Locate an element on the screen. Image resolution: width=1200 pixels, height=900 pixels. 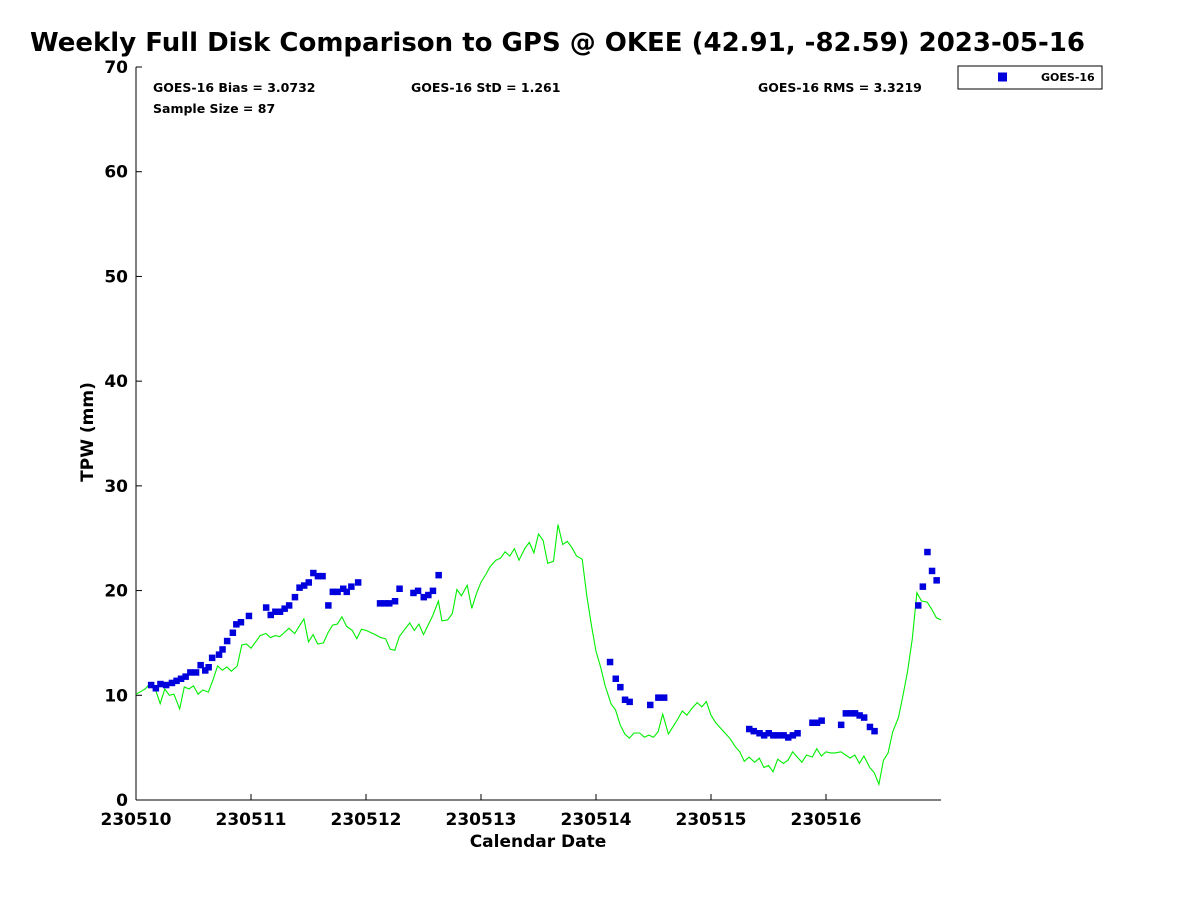
y-tick-label: 50 is located at coordinates (116, 277).